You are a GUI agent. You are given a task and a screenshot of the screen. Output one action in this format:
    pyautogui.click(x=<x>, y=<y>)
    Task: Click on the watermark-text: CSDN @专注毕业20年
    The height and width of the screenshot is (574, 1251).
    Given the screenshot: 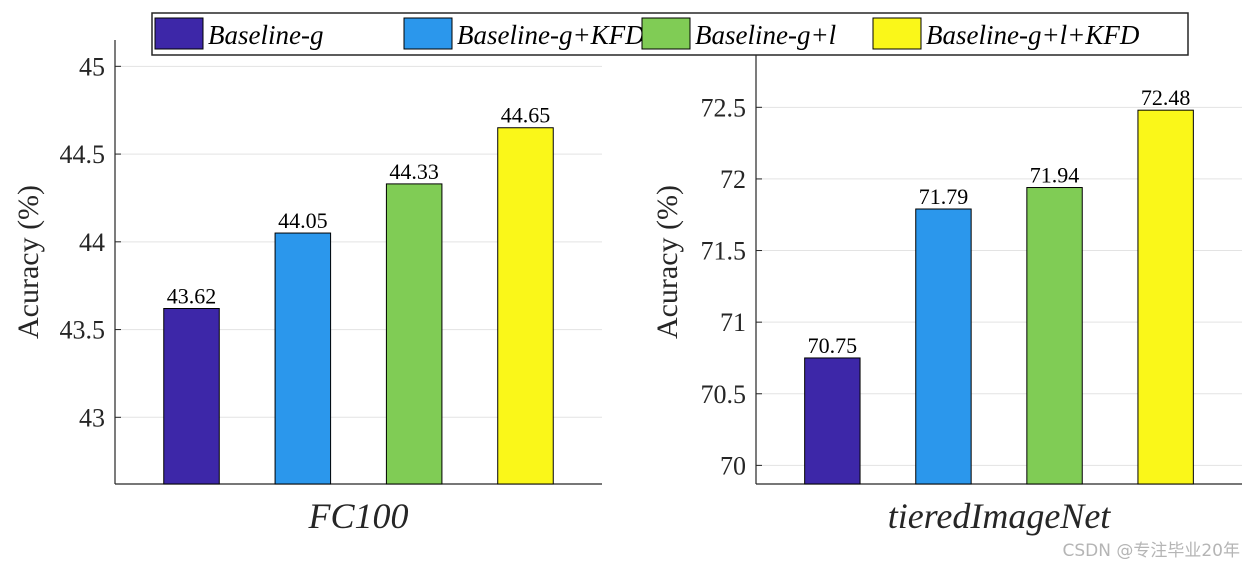 What is the action you would take?
    pyautogui.click(x=1151, y=551)
    